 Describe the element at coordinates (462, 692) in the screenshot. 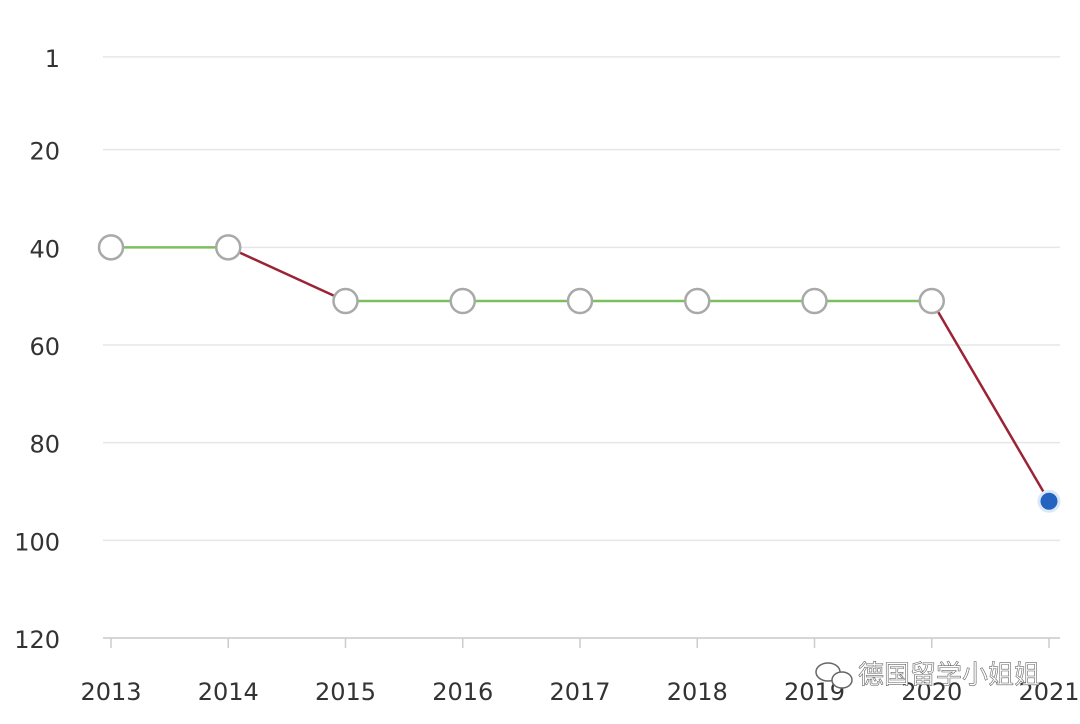

I see `x-tick-label: 2016` at that location.